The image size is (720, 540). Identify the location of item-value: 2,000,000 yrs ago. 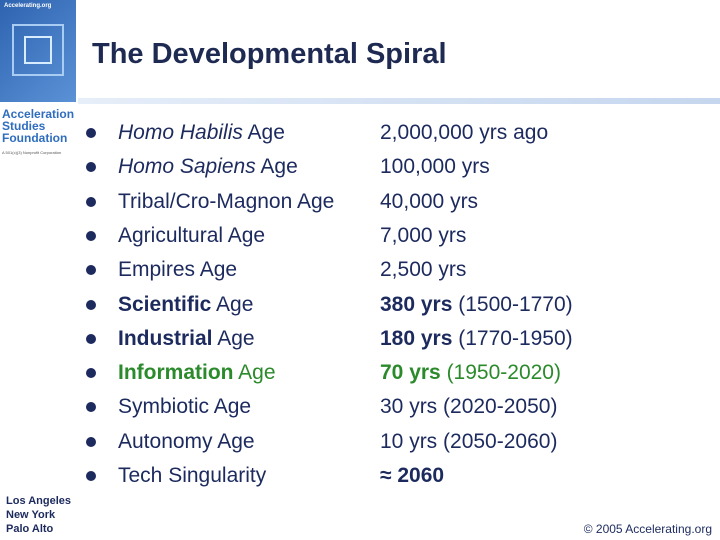
(464, 133).